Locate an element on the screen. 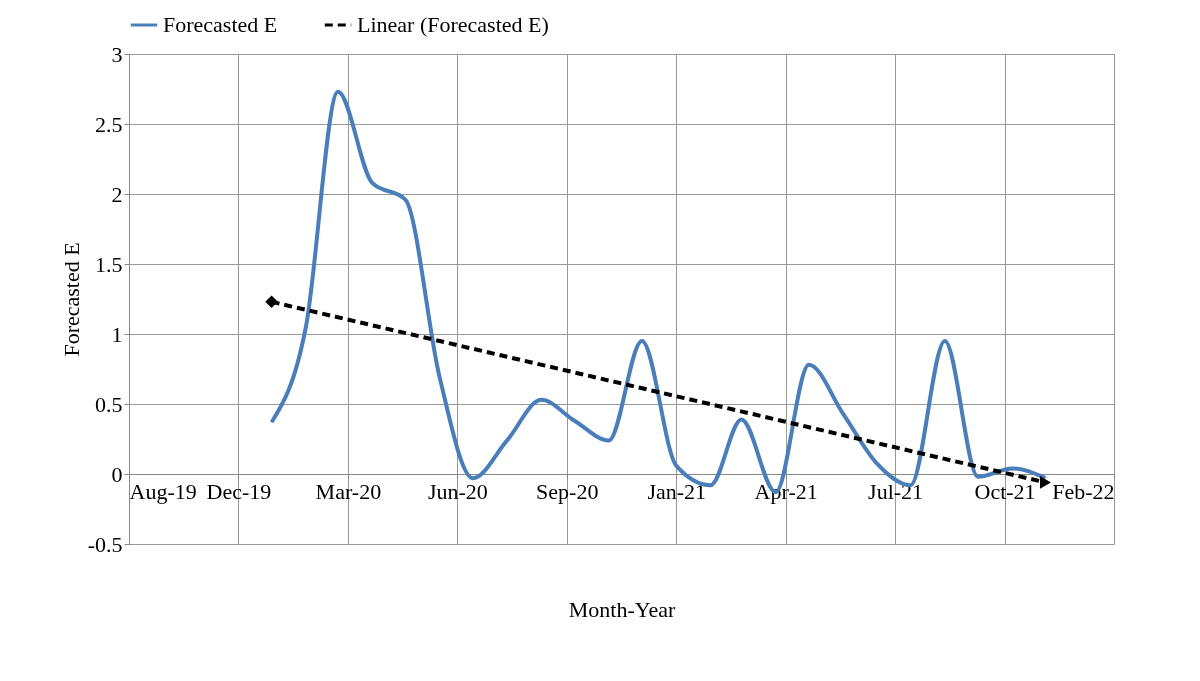  x-tick-label: Jan-21 is located at coordinates (677, 491).